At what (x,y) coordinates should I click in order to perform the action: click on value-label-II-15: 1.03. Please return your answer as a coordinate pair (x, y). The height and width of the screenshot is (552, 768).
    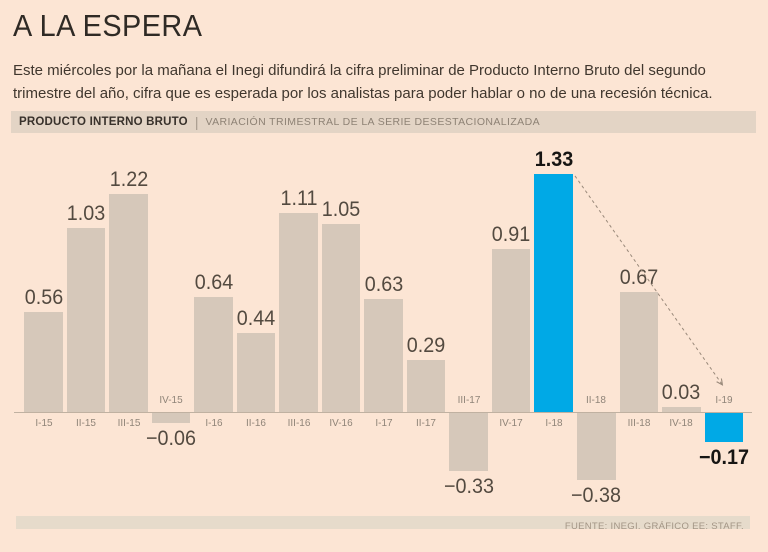
    Looking at the image, I should click on (86, 213).